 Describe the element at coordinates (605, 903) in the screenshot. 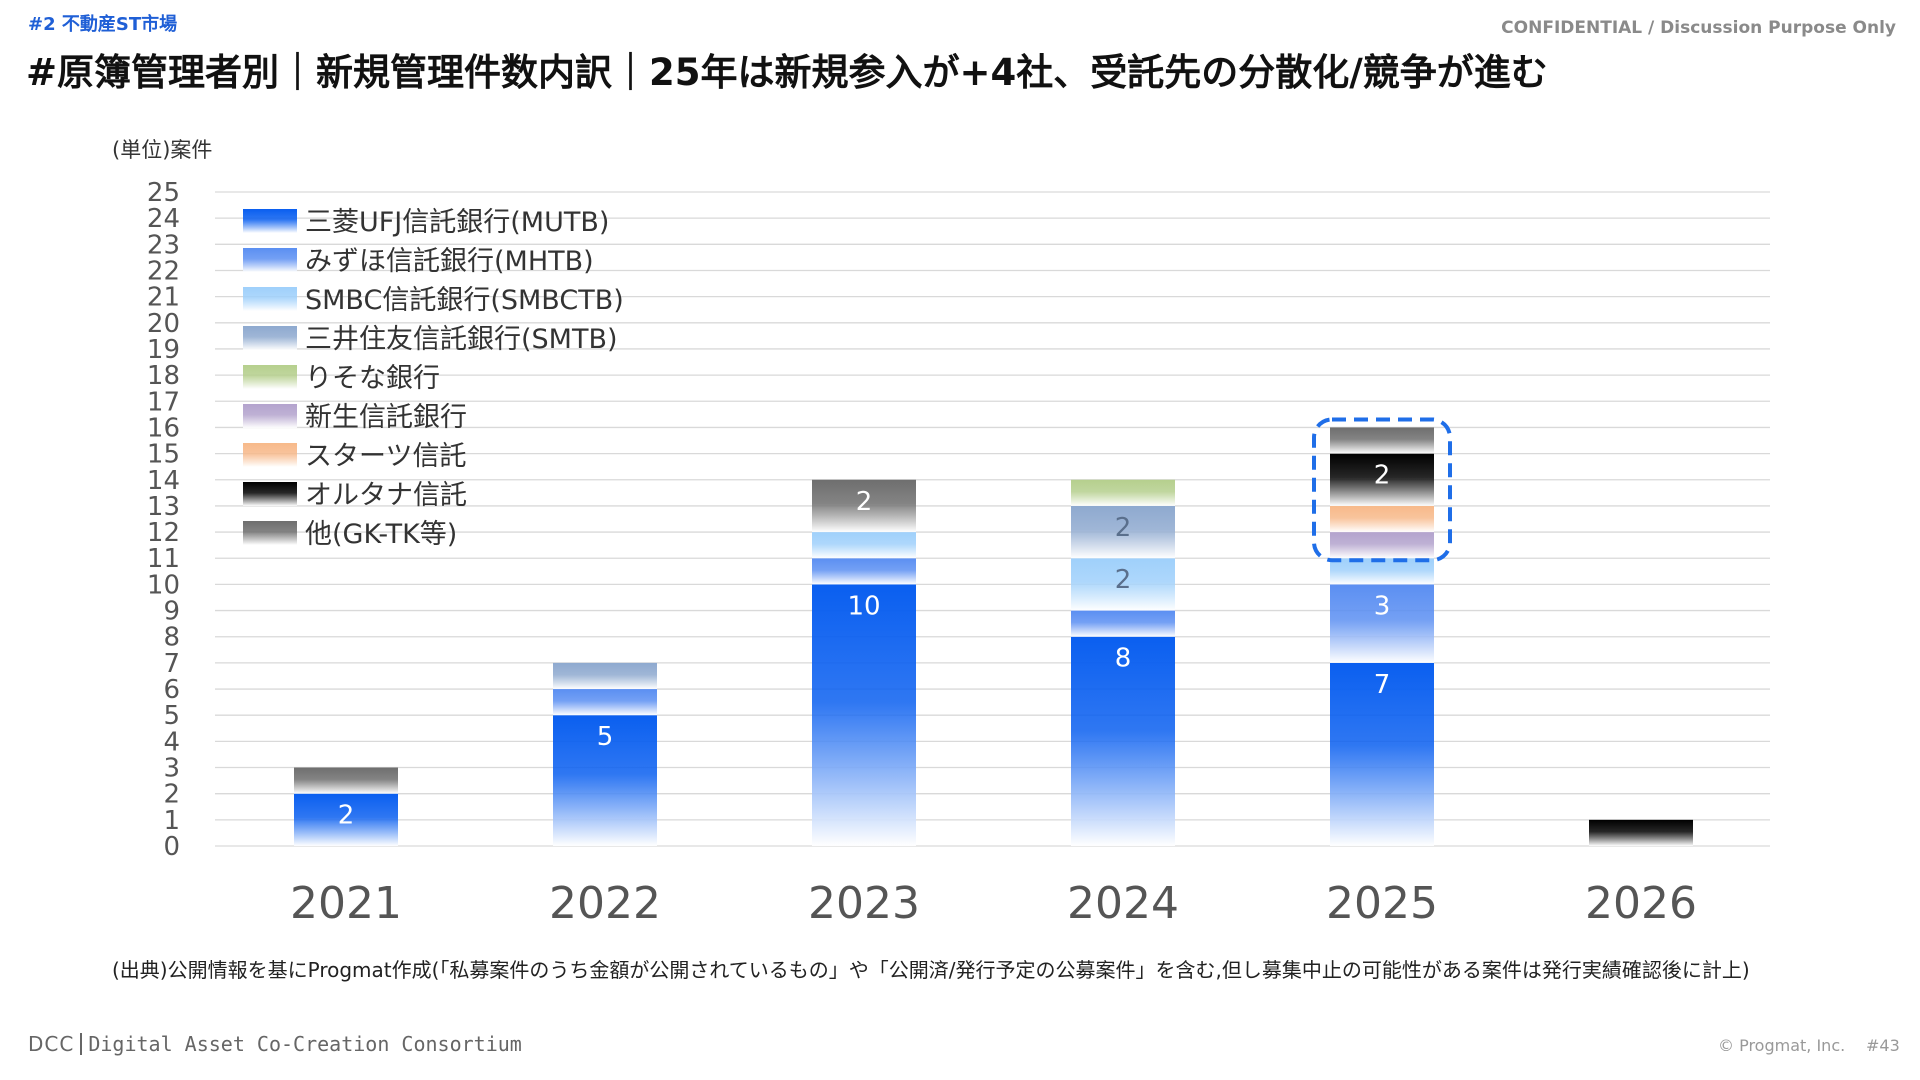

I see `x-tick-label: 2022` at that location.